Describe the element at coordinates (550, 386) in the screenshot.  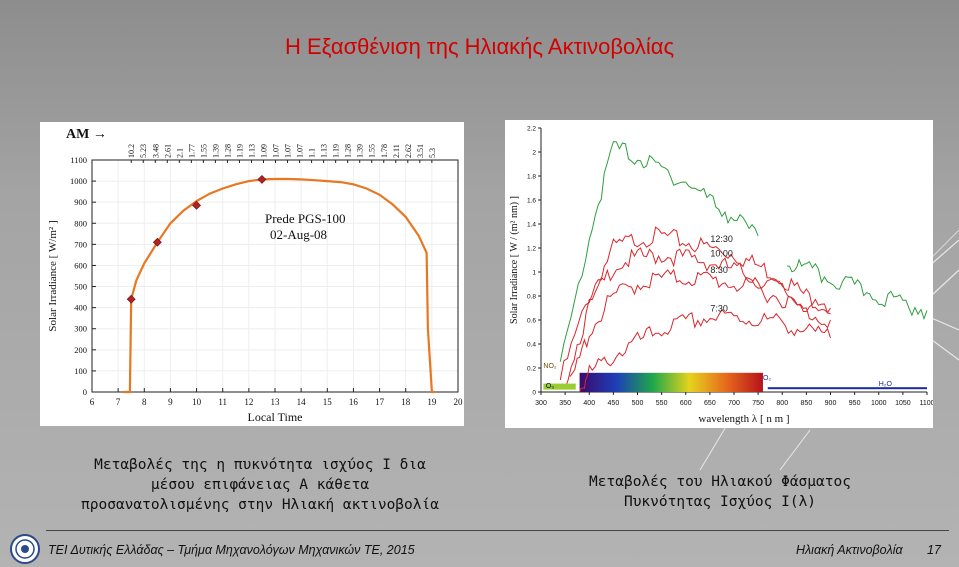
I see `absorption-label: O₃` at that location.